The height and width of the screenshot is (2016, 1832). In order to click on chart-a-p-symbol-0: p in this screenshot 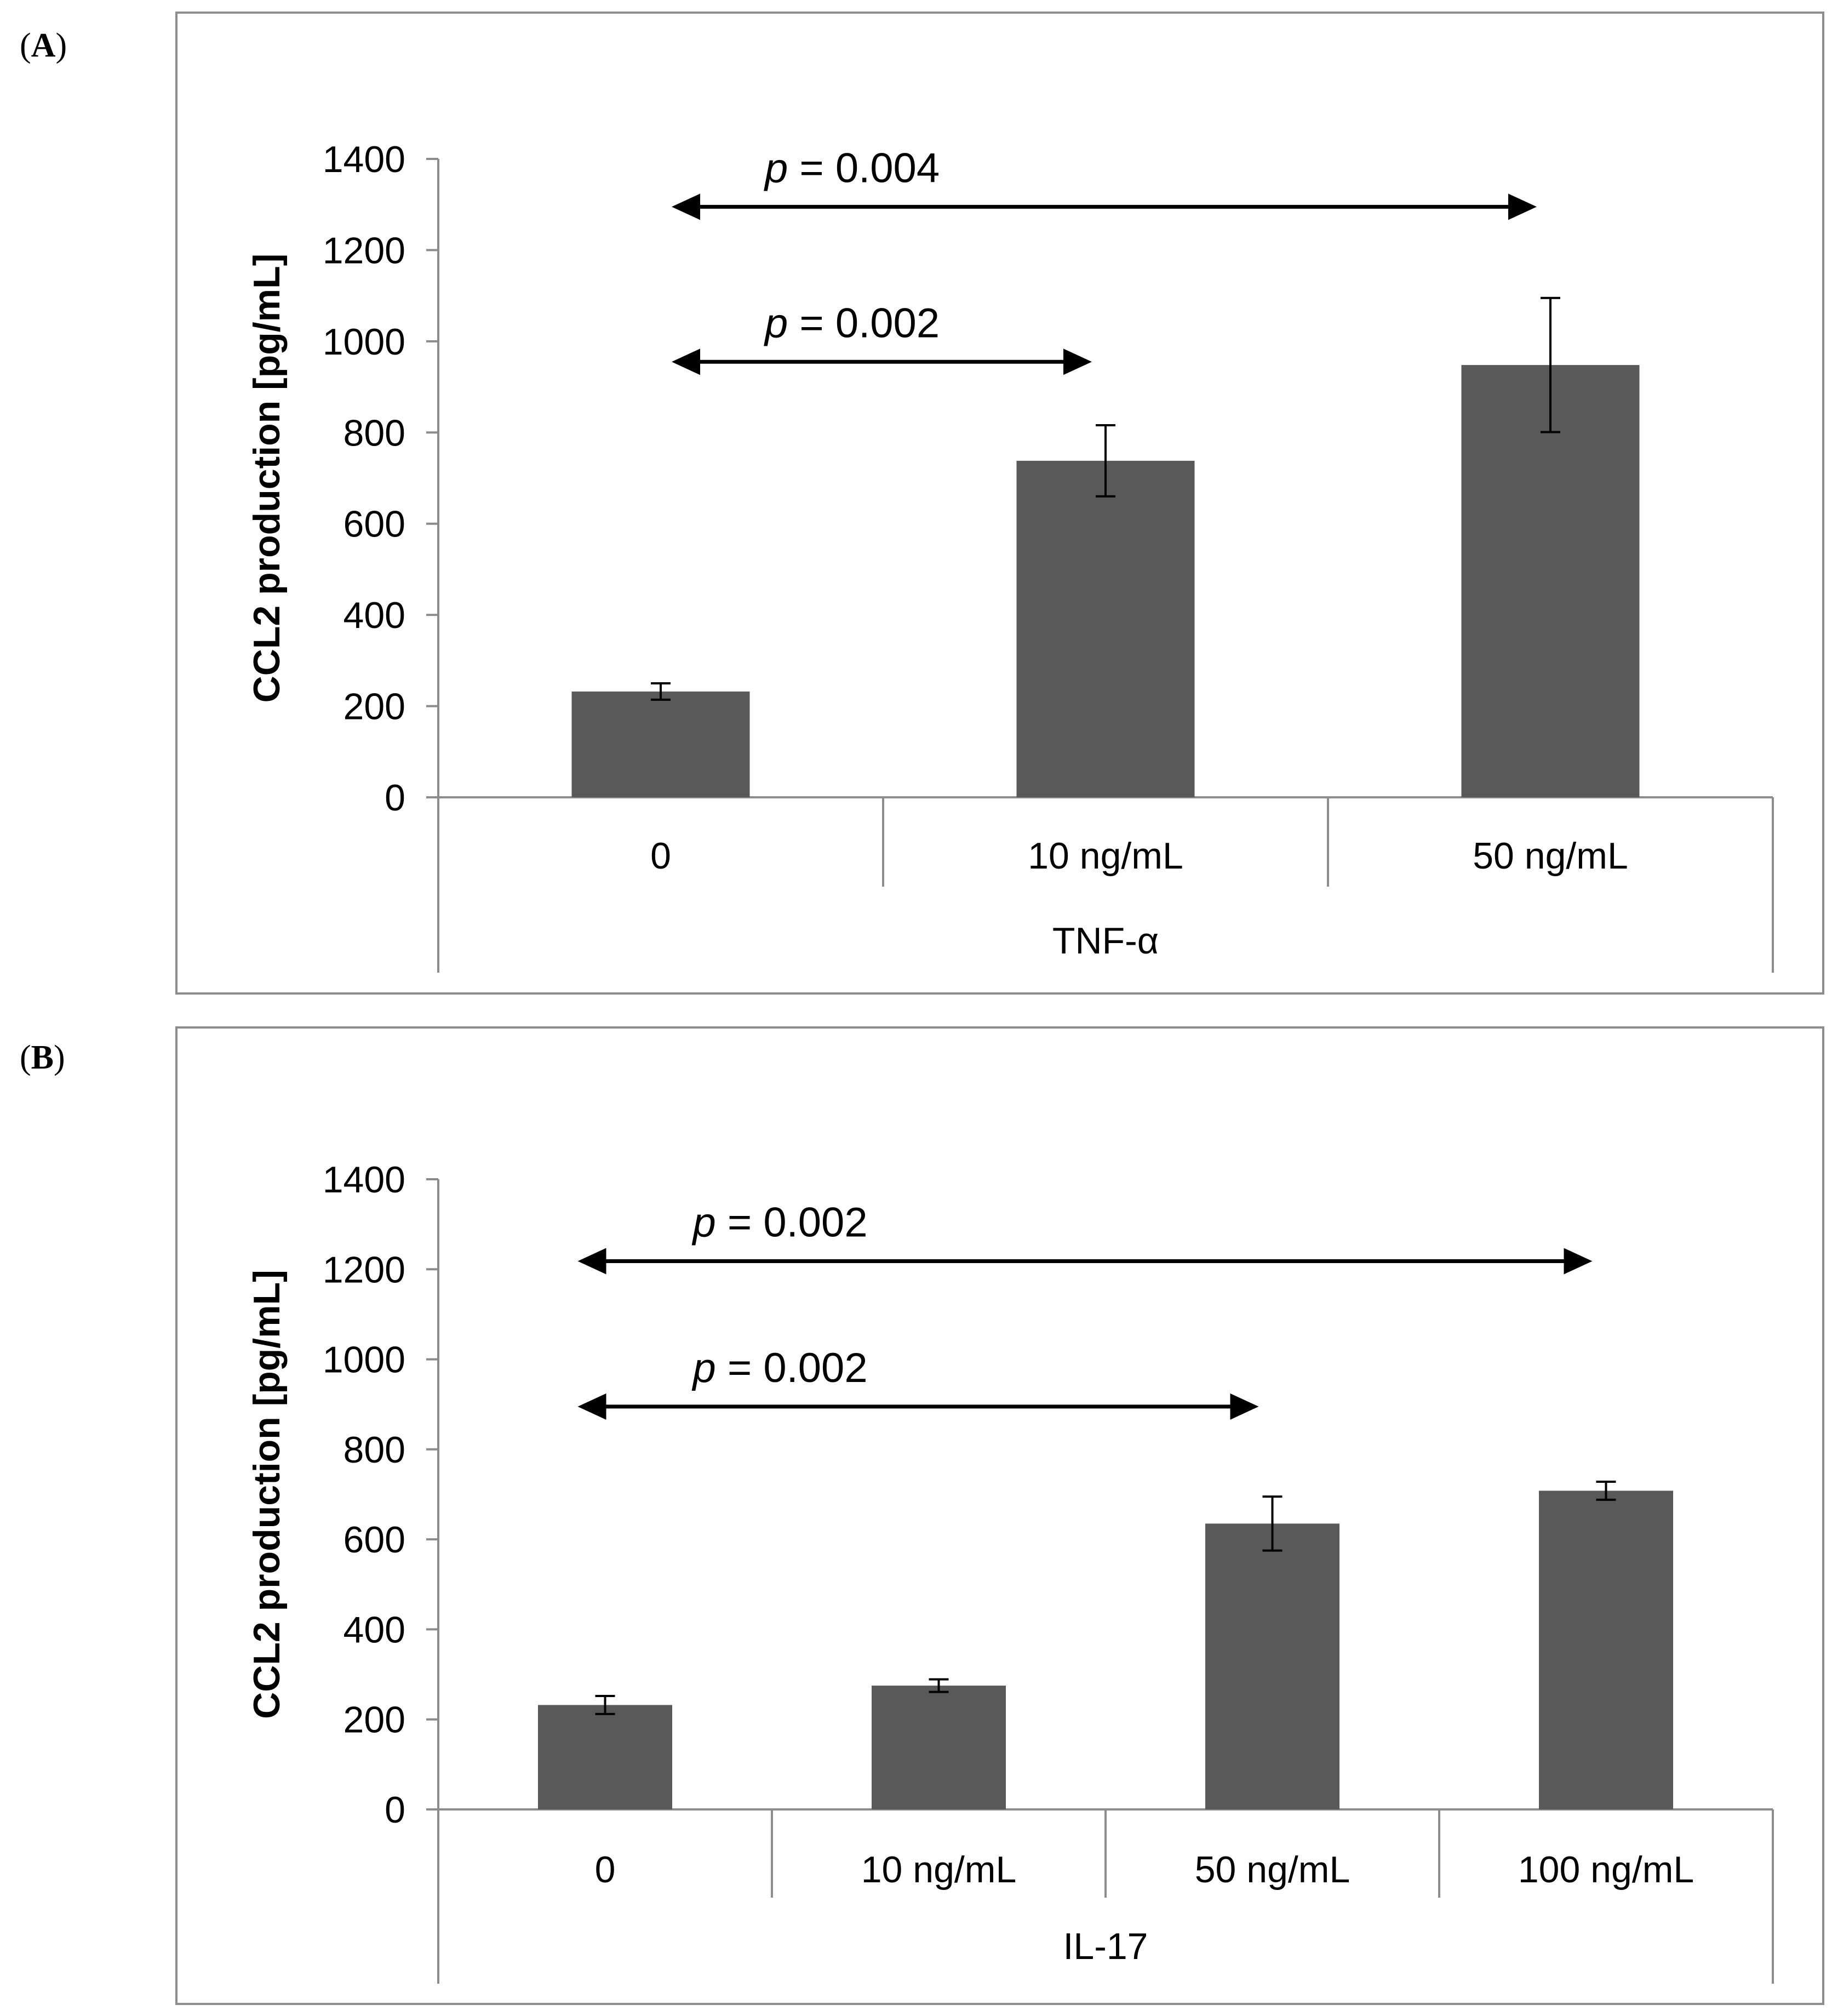, I will do `click(776, 168)`.